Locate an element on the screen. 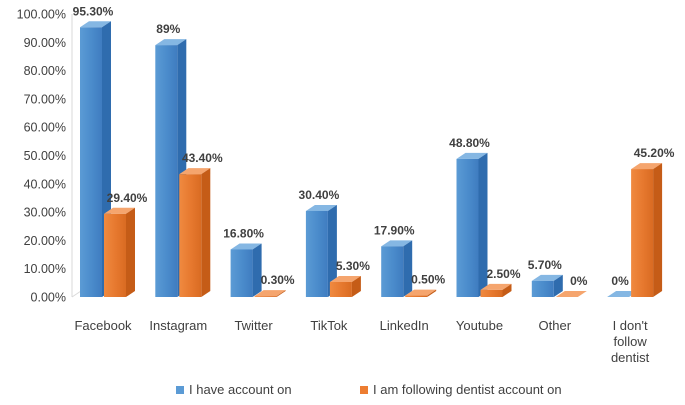 The width and height of the screenshot is (685, 405). y-tick-label: 10.00% is located at coordinates (45, 269).